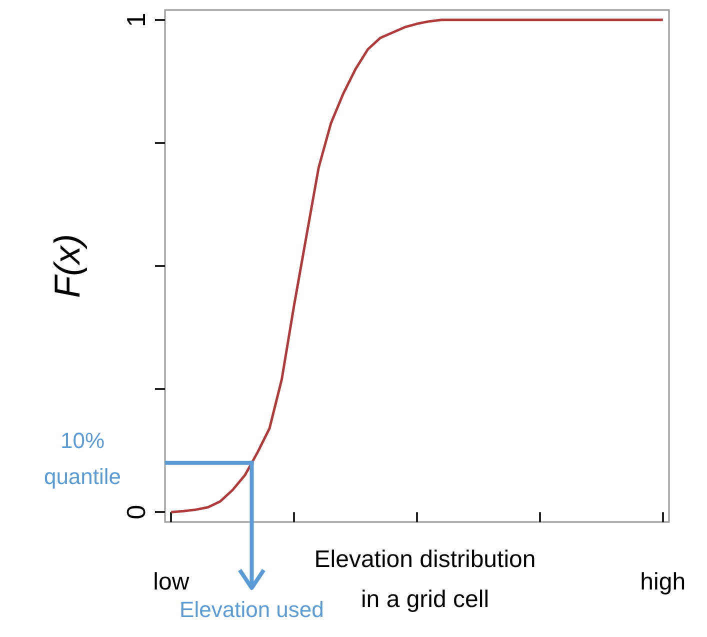 The width and height of the screenshot is (707, 637). What do you see at coordinates (82, 458) in the screenshot?
I see `text: 10% quantile` at bounding box center [82, 458].